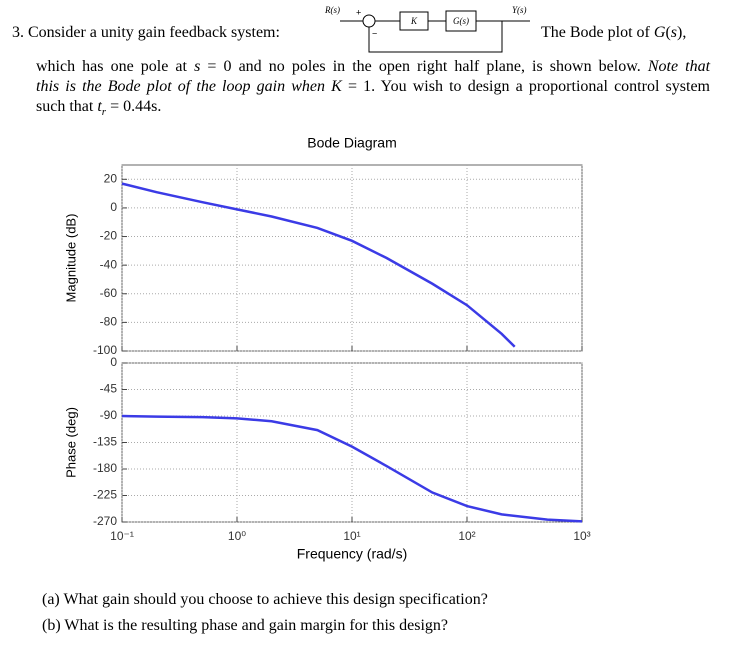  Describe the element at coordinates (682, 32) in the screenshot. I see `text-run: ),` at that location.